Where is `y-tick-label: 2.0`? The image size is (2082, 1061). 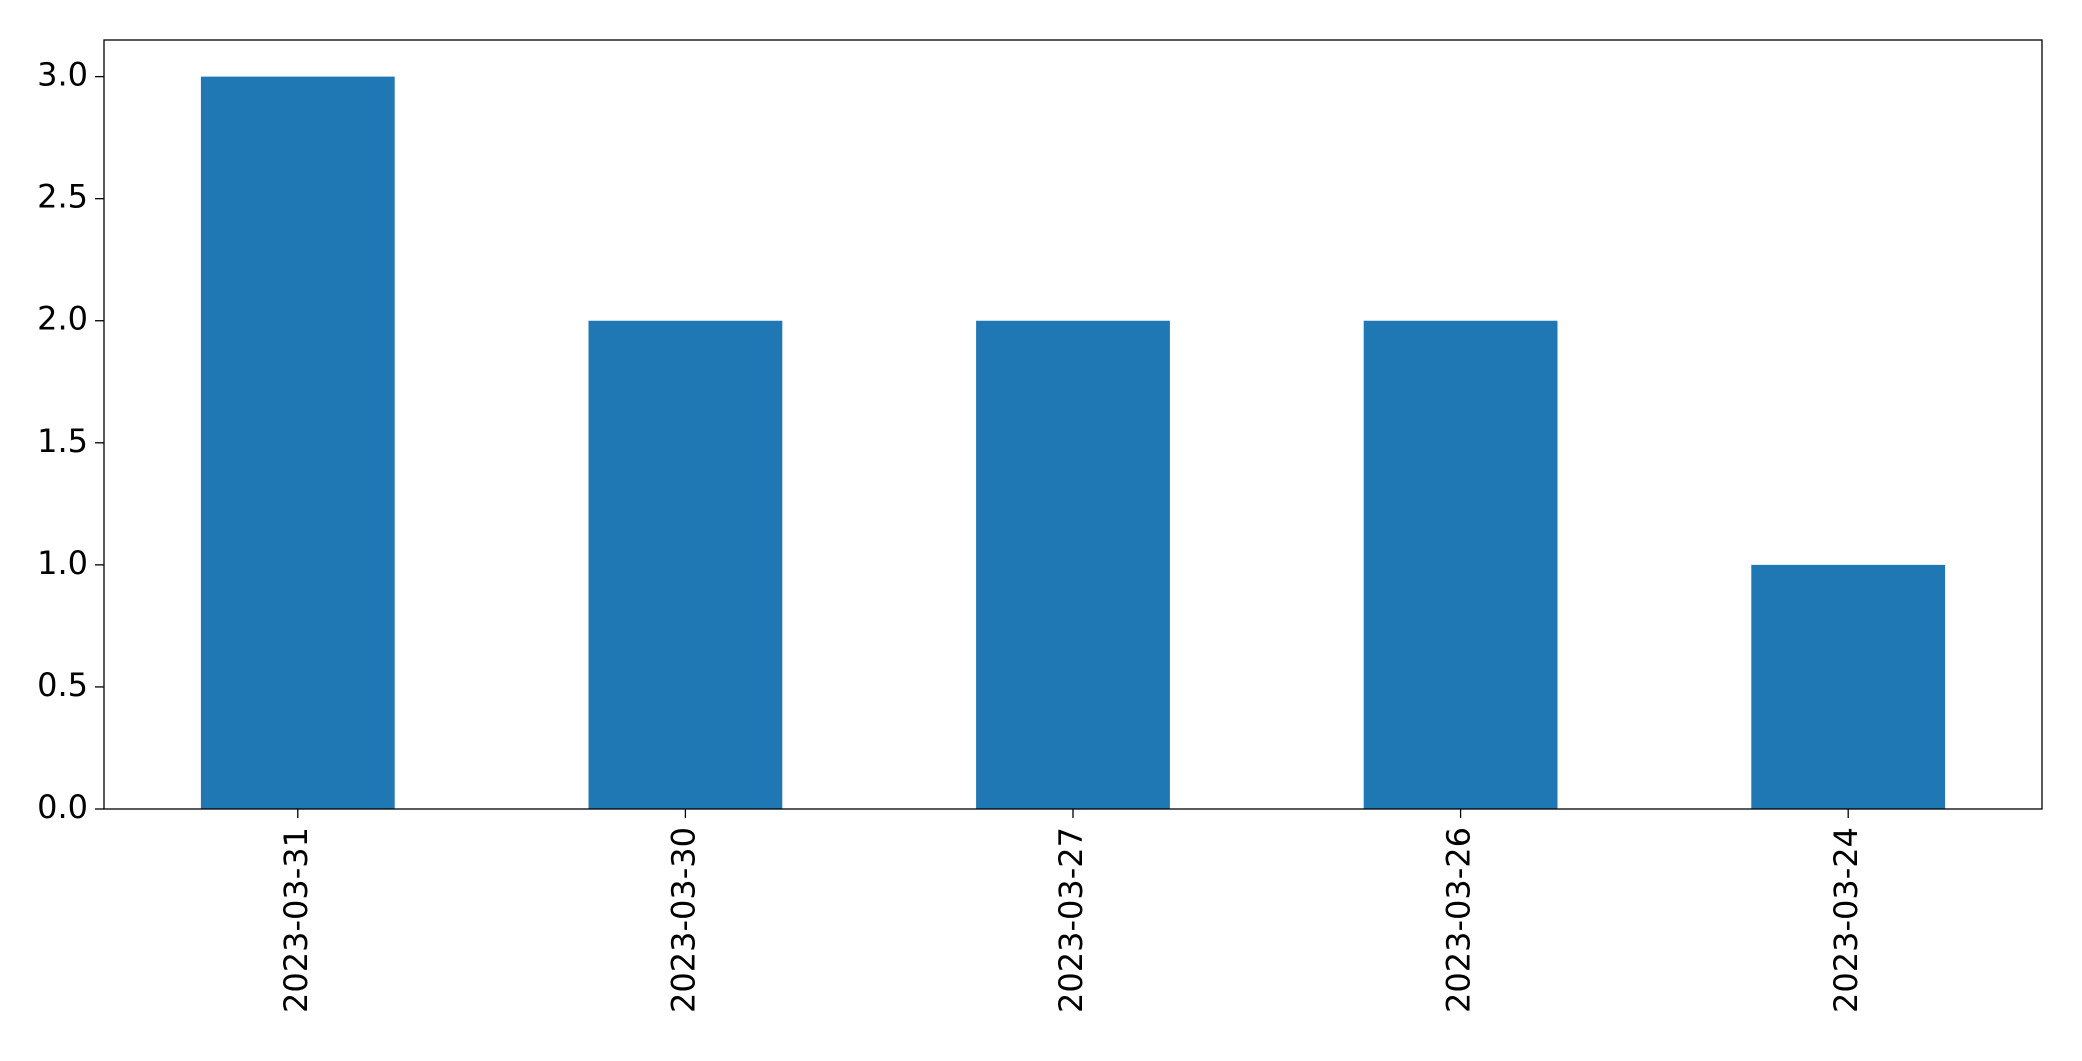
y-tick-label: 2.0 is located at coordinates (62, 319).